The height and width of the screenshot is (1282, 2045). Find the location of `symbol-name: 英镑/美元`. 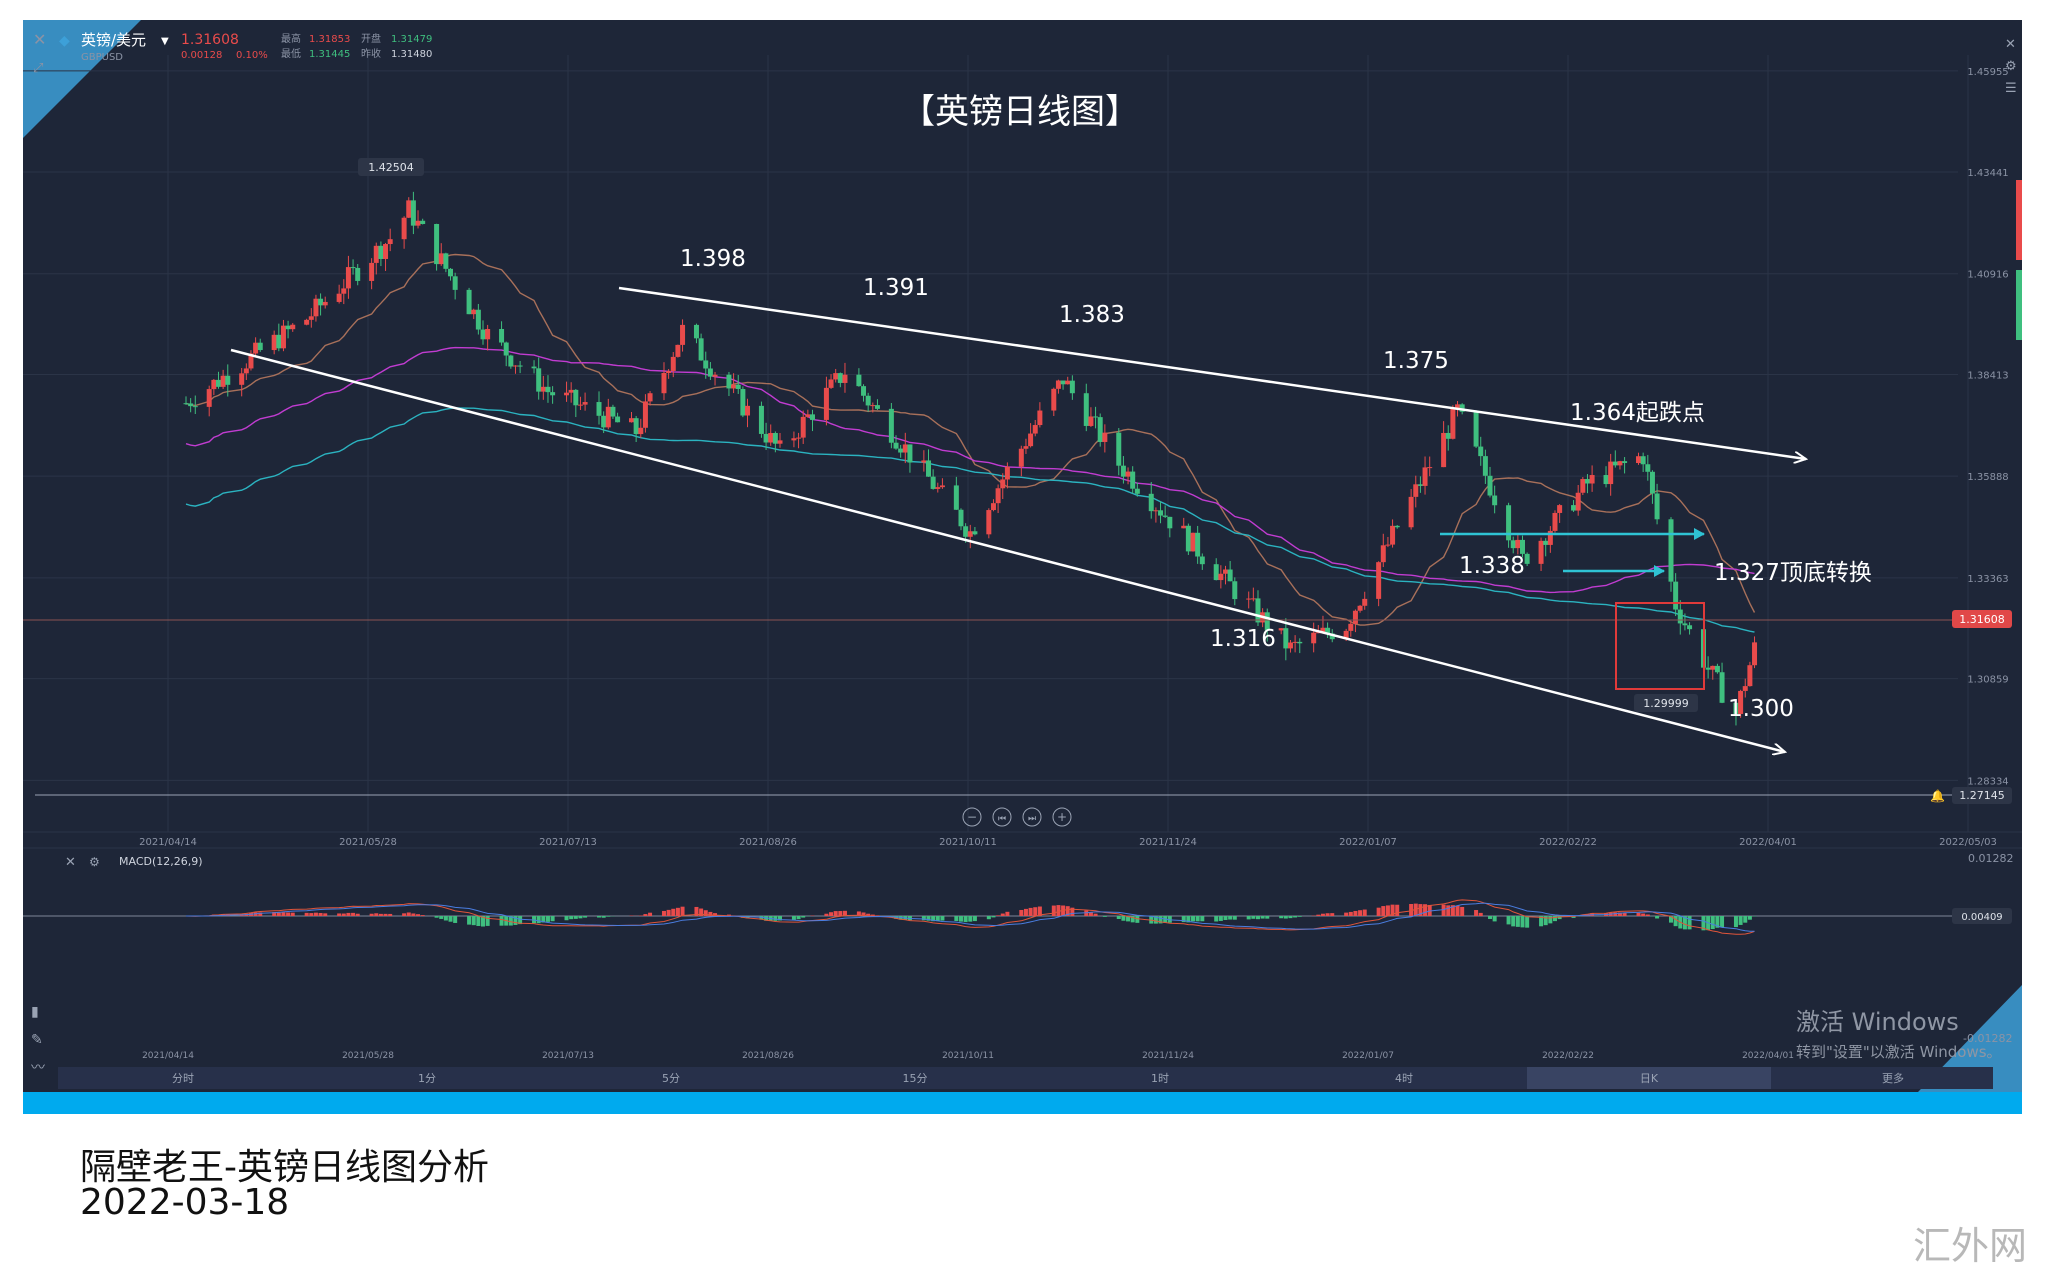

symbol-name: 英镑/美元 is located at coordinates (113, 40).